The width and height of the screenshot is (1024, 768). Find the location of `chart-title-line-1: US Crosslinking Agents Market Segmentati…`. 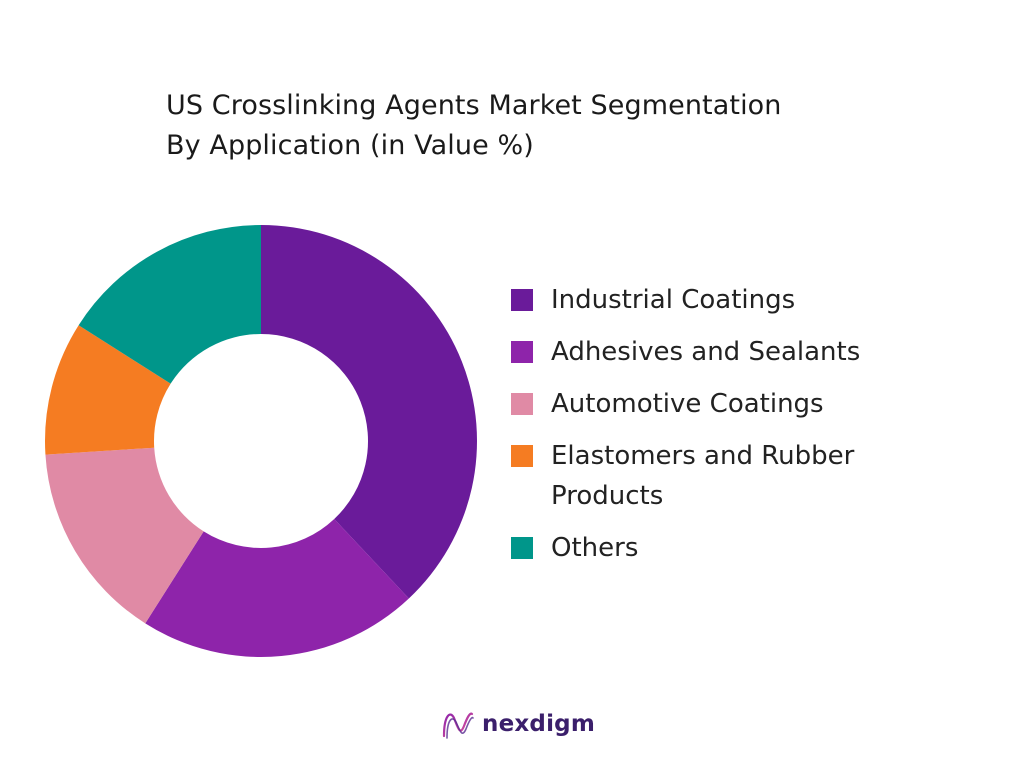

chart-title-line-1: US Crosslinking Agents Market Segmentati… is located at coordinates (474, 105).